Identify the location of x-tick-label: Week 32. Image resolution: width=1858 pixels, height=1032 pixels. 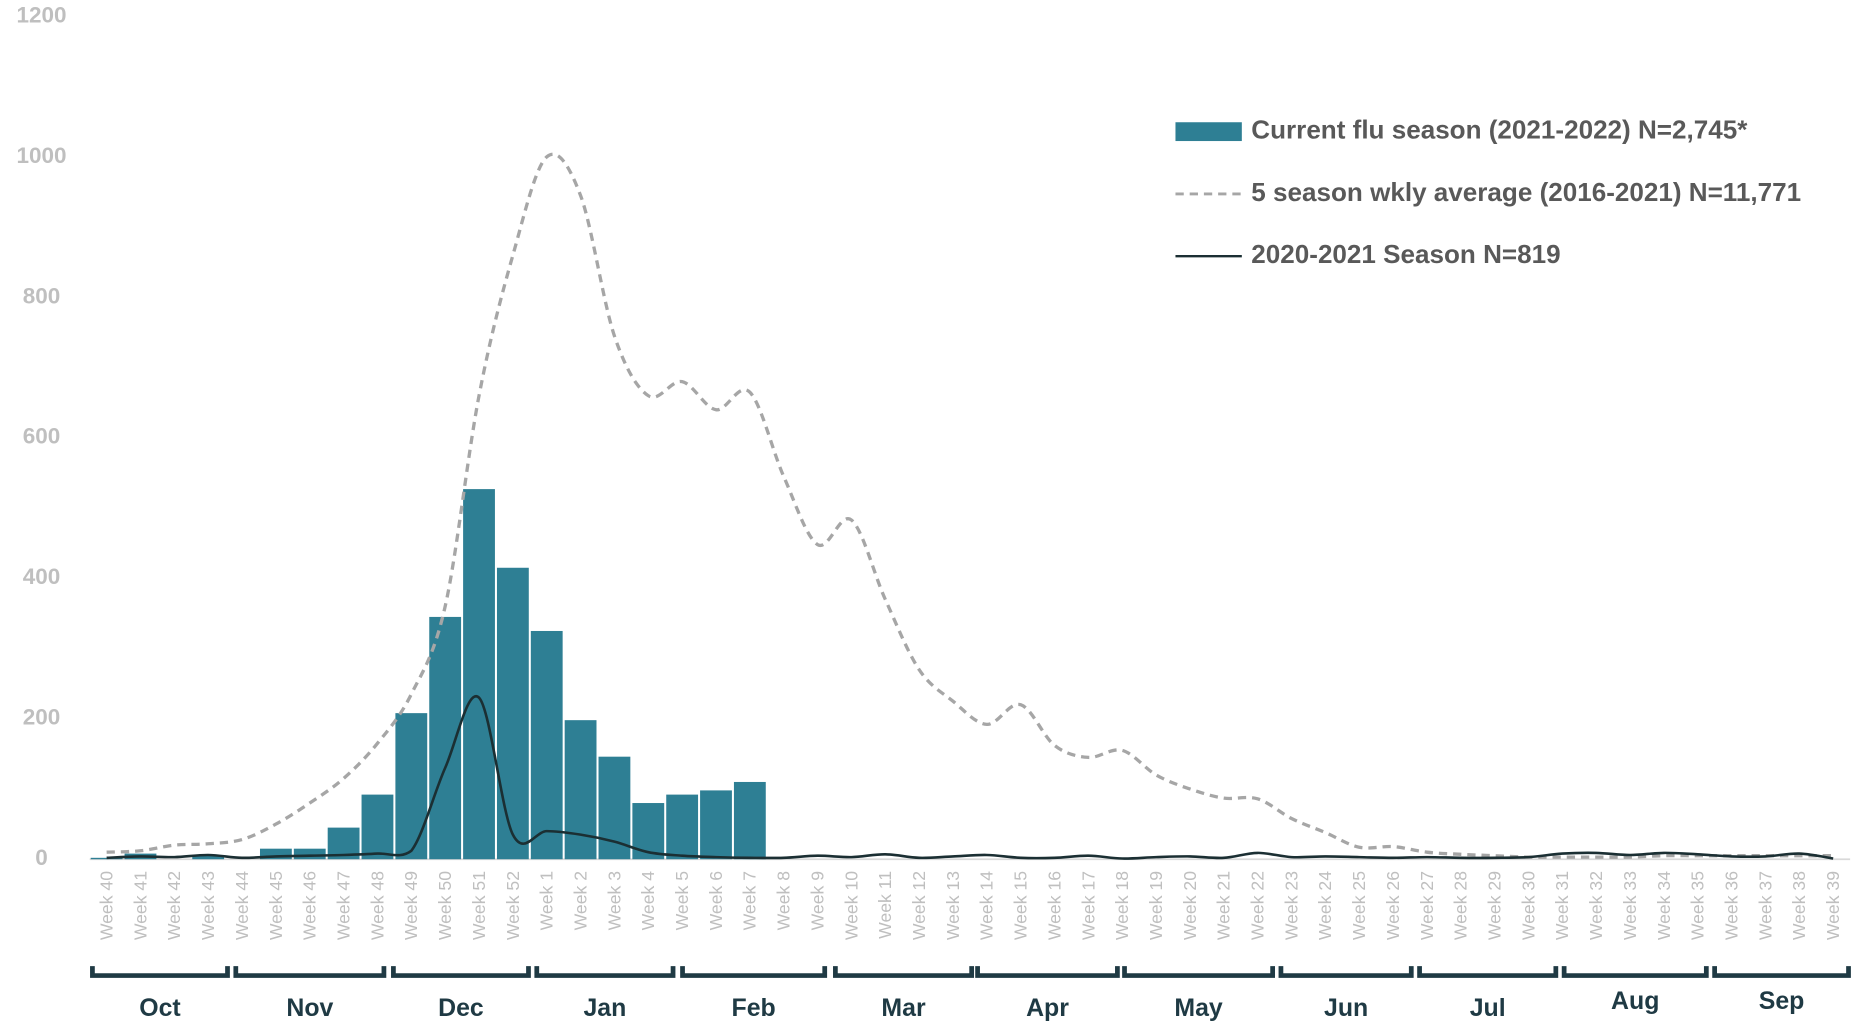
(1596, 905).